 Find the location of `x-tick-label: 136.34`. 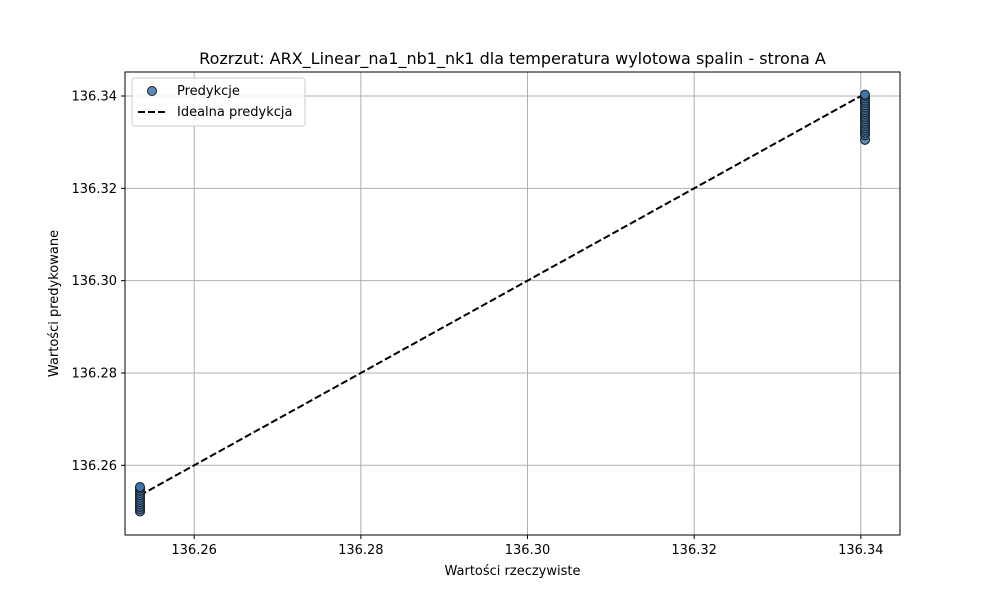

x-tick-label: 136.34 is located at coordinates (861, 550).